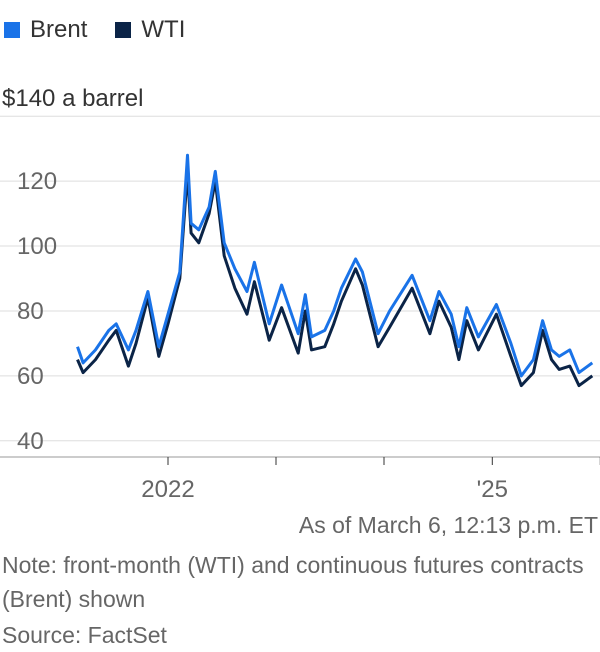  Describe the element at coordinates (448, 525) in the screenshot. I see `as-of-timestamp: As of March 6, 12:13 p.m. ET` at that location.